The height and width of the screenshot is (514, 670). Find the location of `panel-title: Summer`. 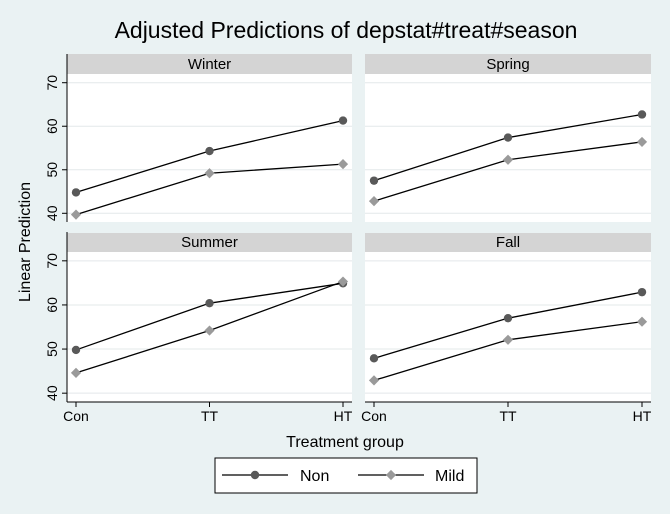

panel-title: Summer is located at coordinates (209, 242).